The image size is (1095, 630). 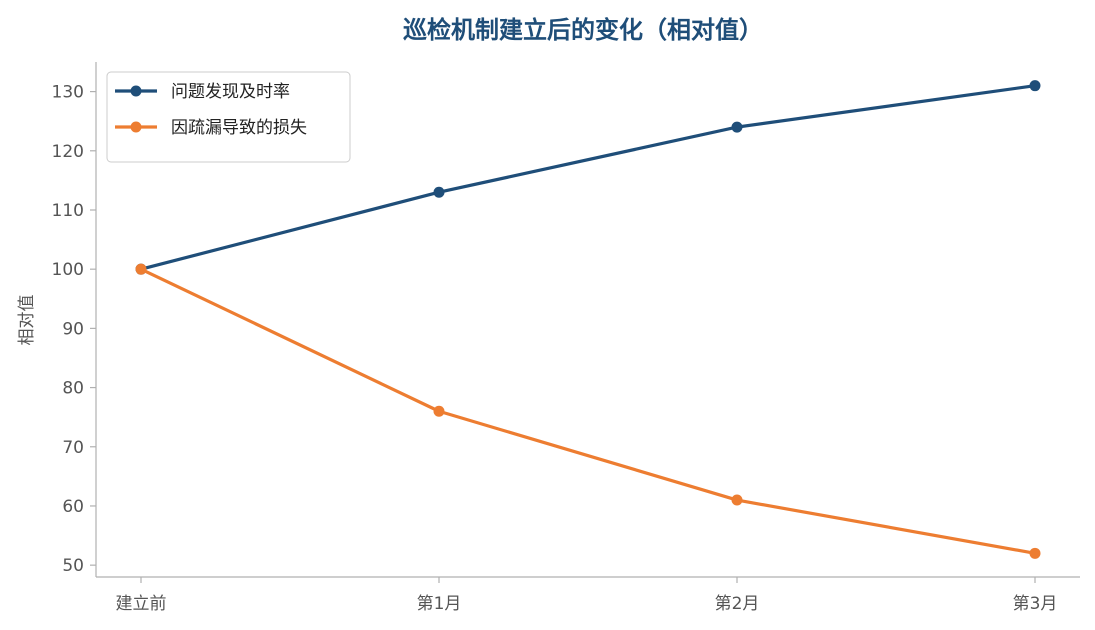 What do you see at coordinates (230, 92) in the screenshot?
I see `legend-label: 问题发现及时率` at bounding box center [230, 92].